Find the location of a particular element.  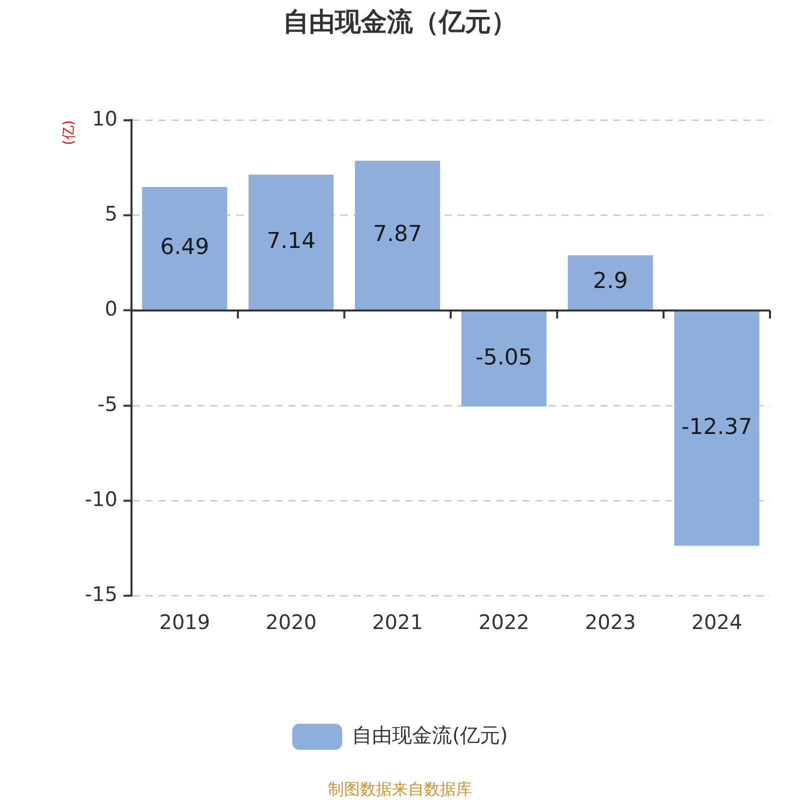

x-tick-label: 2024 is located at coordinates (716, 622).